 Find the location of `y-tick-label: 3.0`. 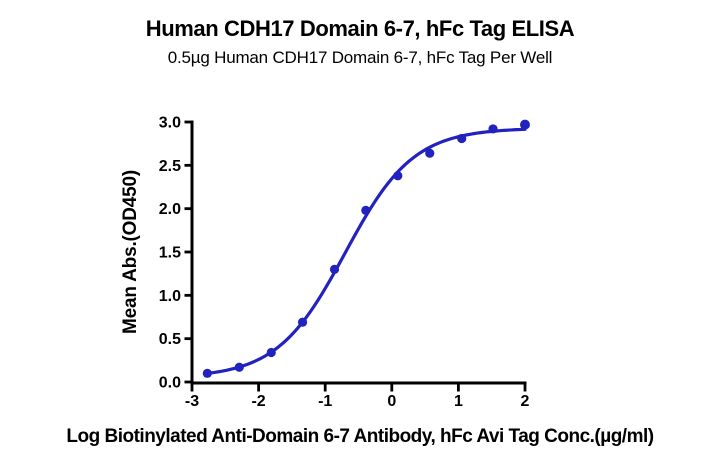

y-tick-label: 3.0 is located at coordinates (170, 123).